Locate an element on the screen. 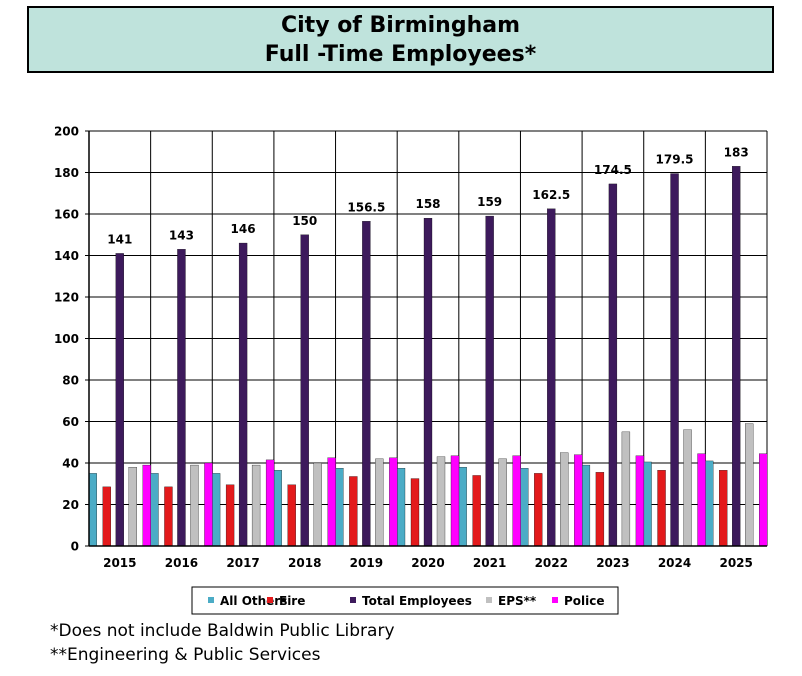  bar-police-2022 is located at coordinates (578, 500).